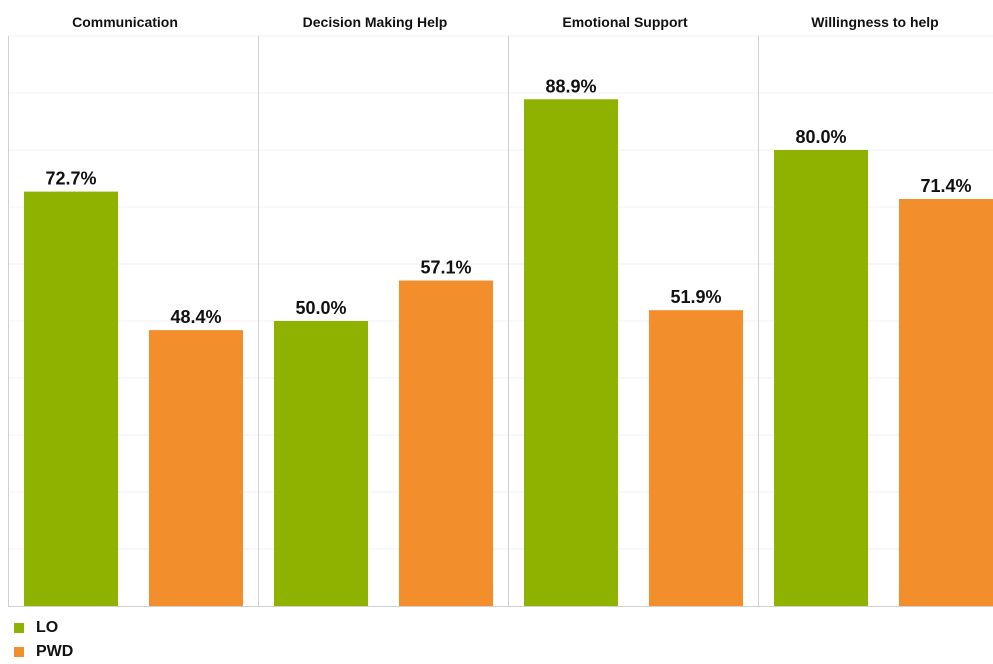 This screenshot has width=993, height=664. I want to click on panel-title-decision-making-help: Decision Making Help, so click(375, 22).